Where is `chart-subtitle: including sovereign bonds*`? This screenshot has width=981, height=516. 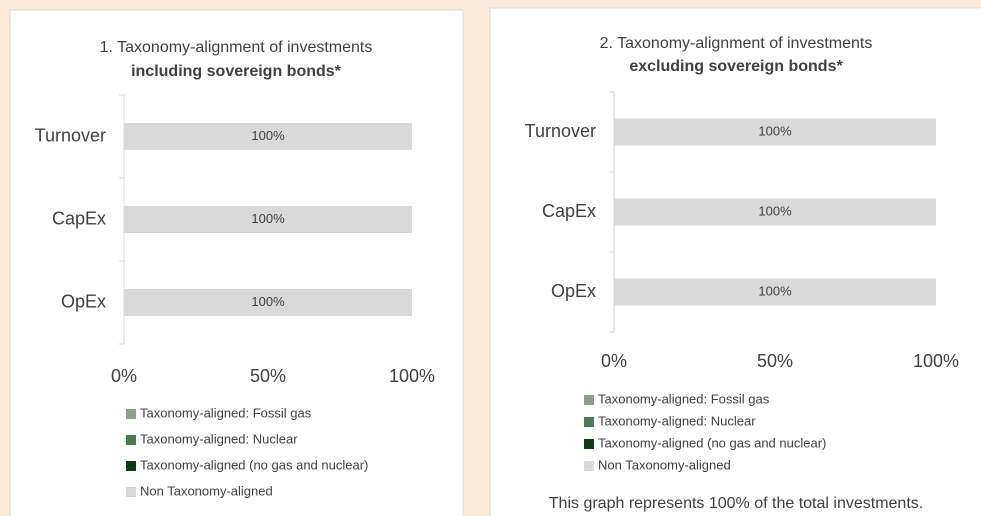 chart-subtitle: including sovereign bonds* is located at coordinates (236, 71).